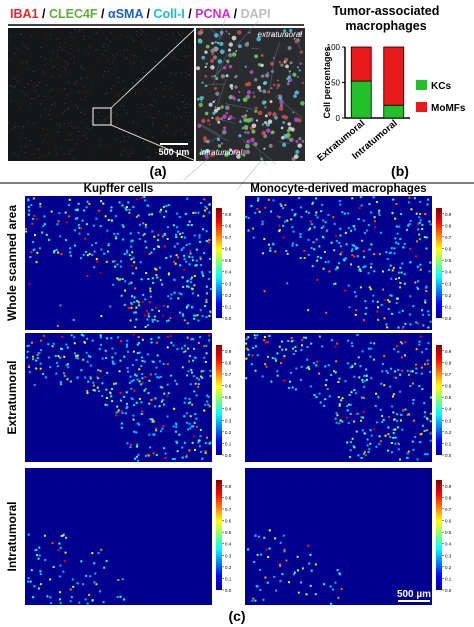  Describe the element at coordinates (228, 590) in the screenshot. I see `colorbar-tick-label: 0.0` at that location.